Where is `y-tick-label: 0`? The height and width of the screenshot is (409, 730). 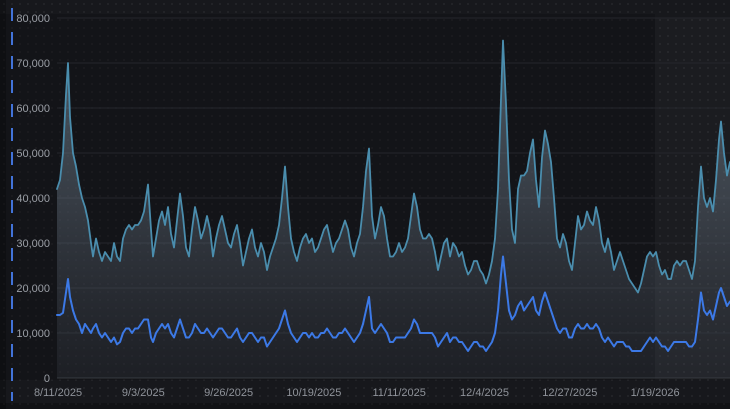
y-tick-label: 0 is located at coordinates (47, 379).